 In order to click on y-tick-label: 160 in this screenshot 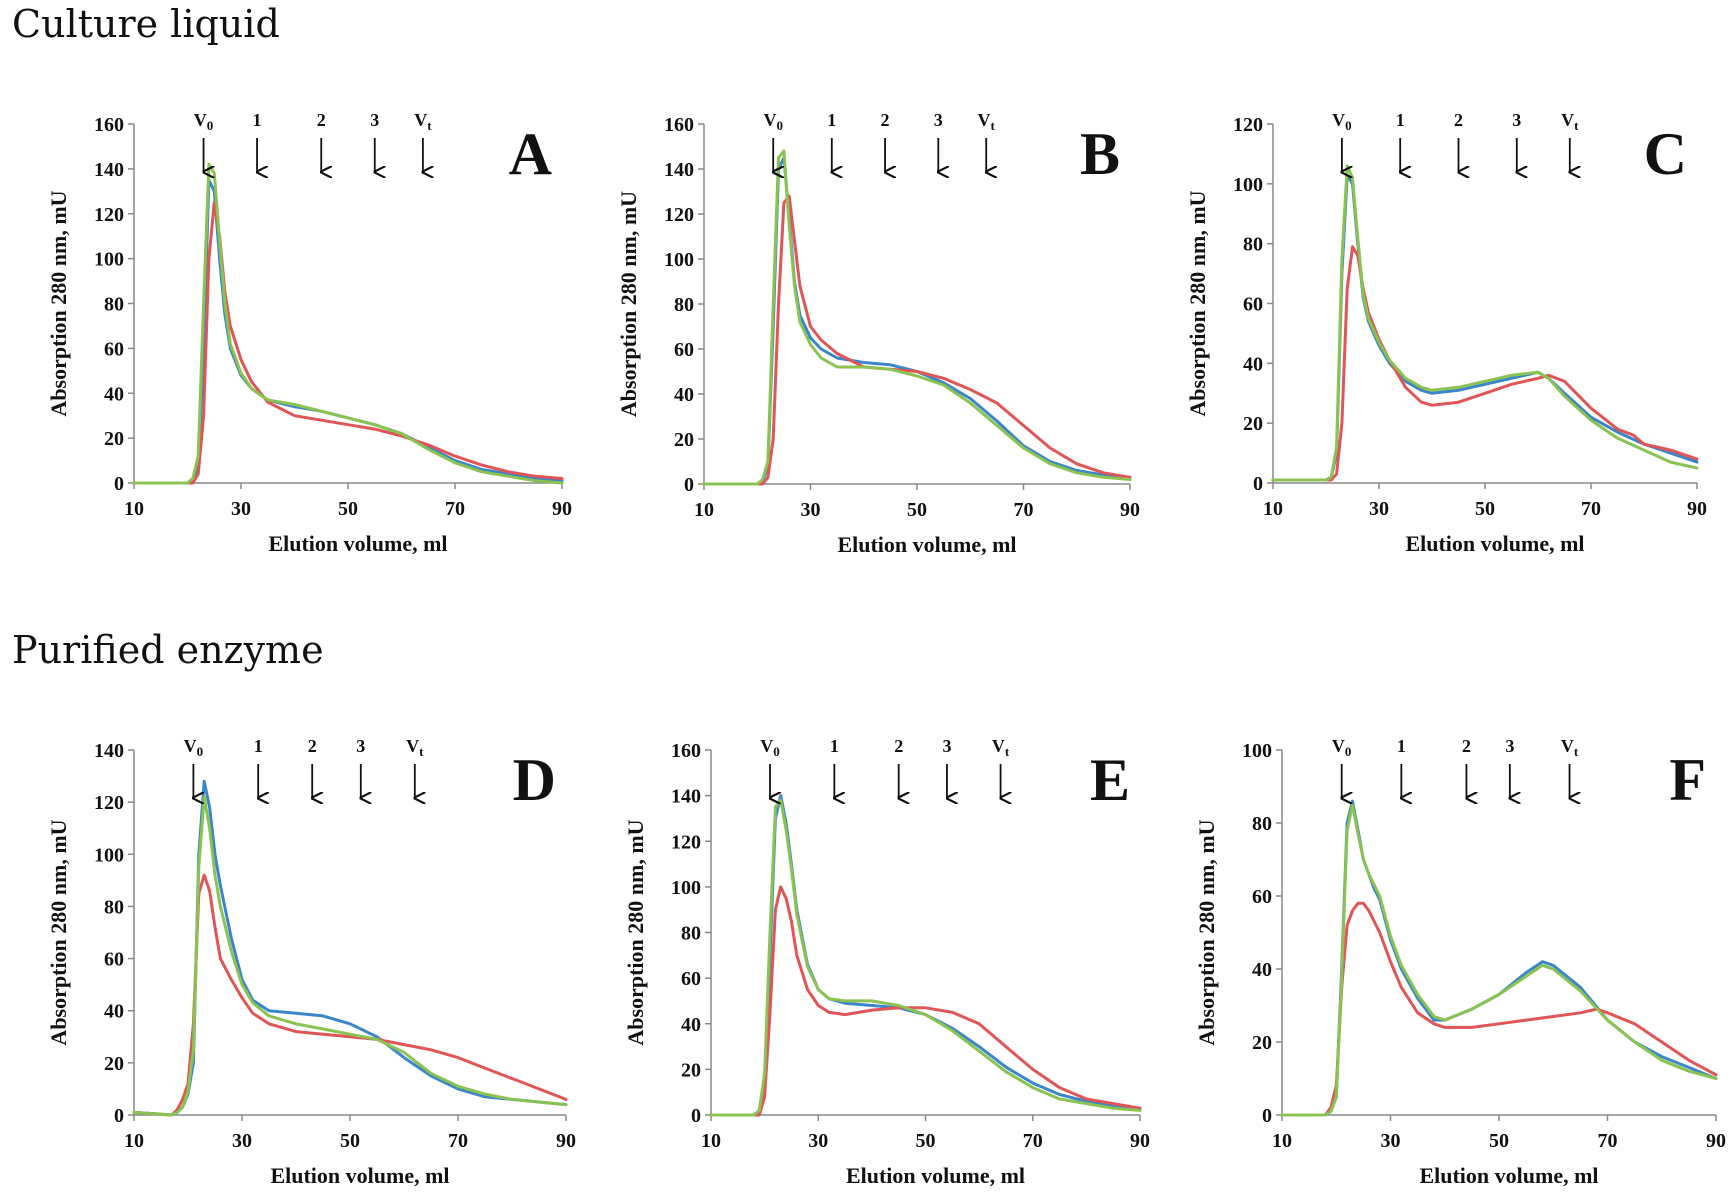, I will do `click(679, 125)`.